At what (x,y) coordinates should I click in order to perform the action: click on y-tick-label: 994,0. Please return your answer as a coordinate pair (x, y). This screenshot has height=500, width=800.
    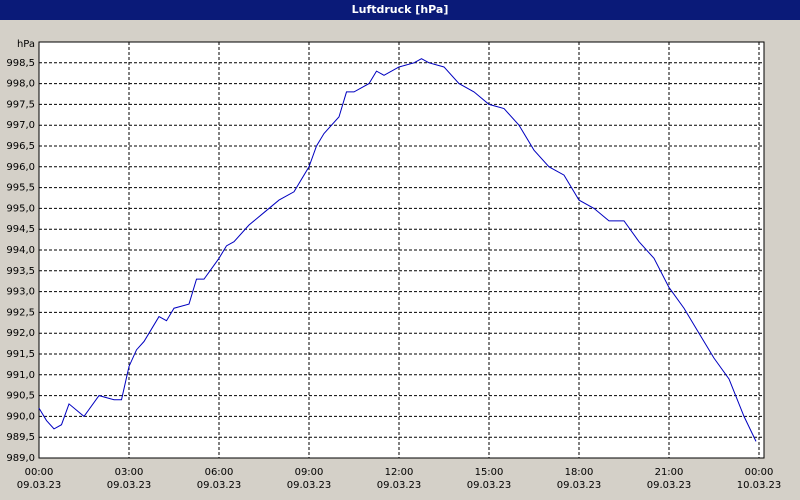
    Looking at the image, I should click on (20, 250).